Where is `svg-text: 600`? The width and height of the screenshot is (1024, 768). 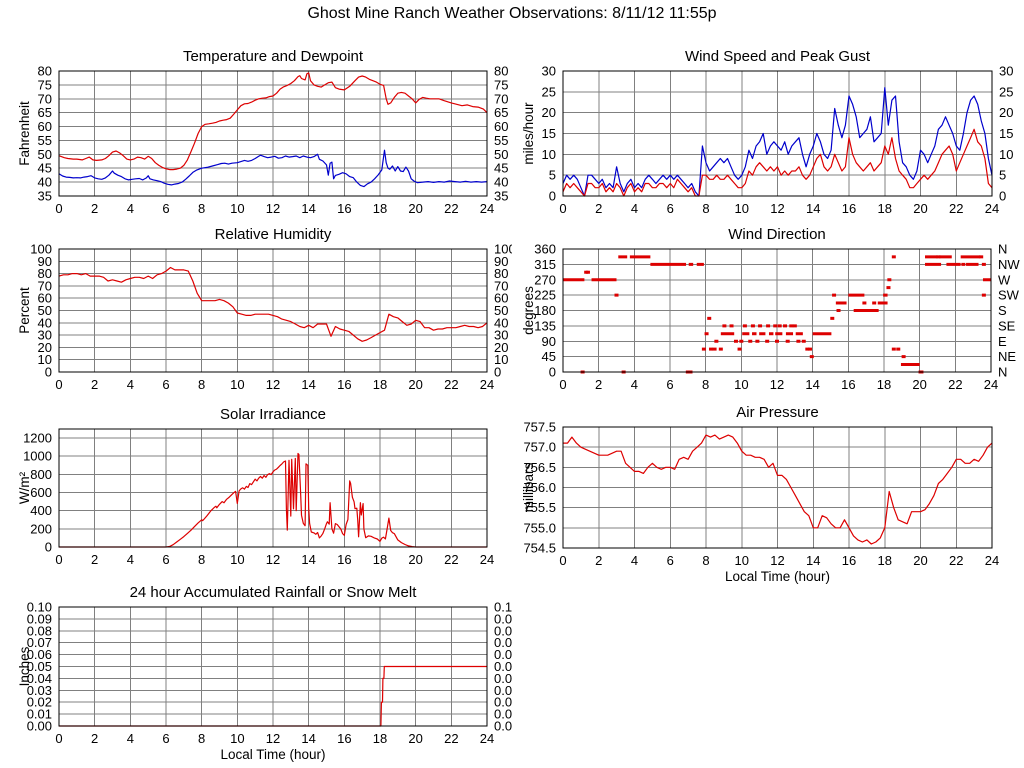 svg-text: 600 is located at coordinates (41, 492).